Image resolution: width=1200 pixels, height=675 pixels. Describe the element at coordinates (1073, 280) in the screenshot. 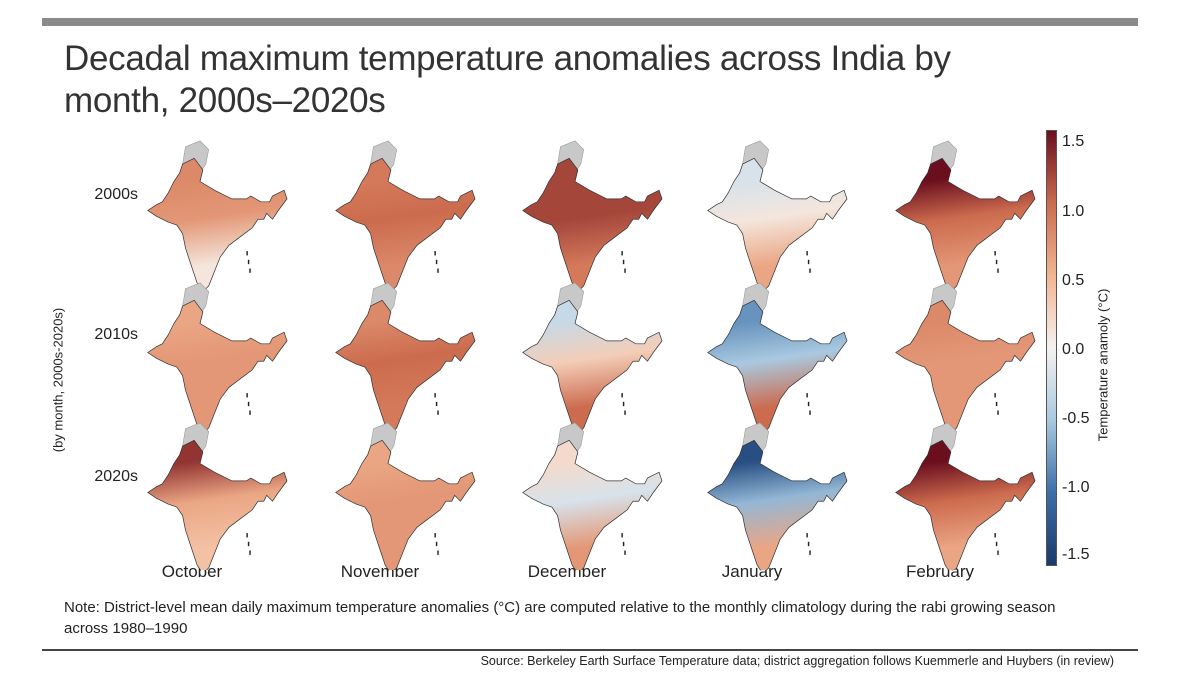

I see `colorbar-tick: 0.5` at that location.